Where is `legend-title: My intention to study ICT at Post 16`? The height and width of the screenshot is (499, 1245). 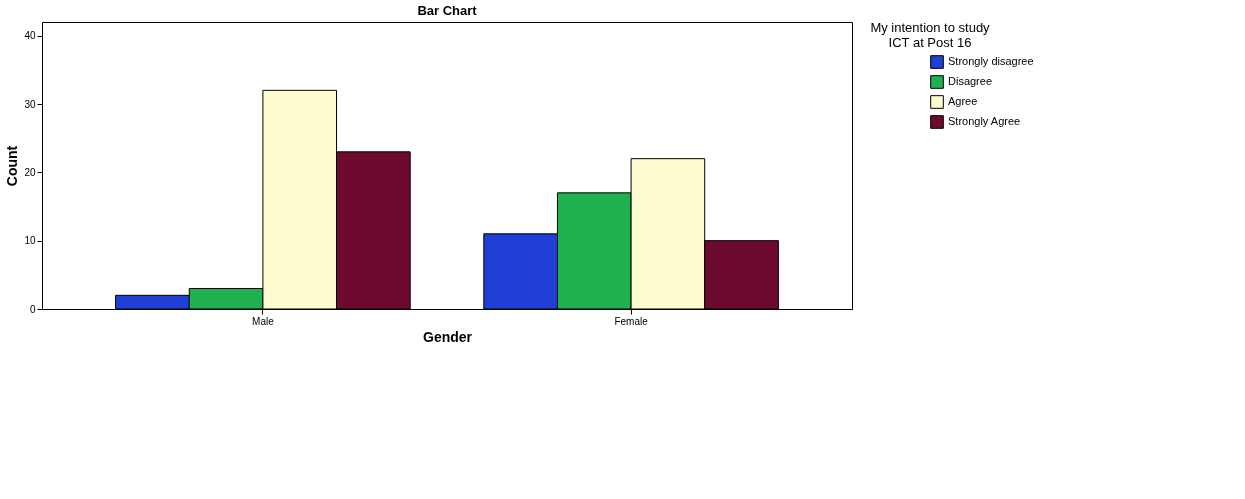
legend-title: My intention to study ICT at Post 16 is located at coordinates (930, 35).